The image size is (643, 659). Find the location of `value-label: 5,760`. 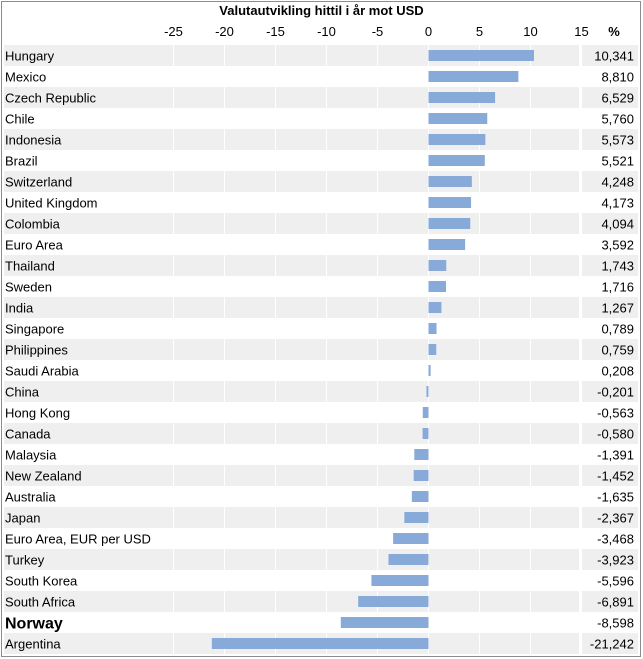

value-label: 5,760 is located at coordinates (617, 119).